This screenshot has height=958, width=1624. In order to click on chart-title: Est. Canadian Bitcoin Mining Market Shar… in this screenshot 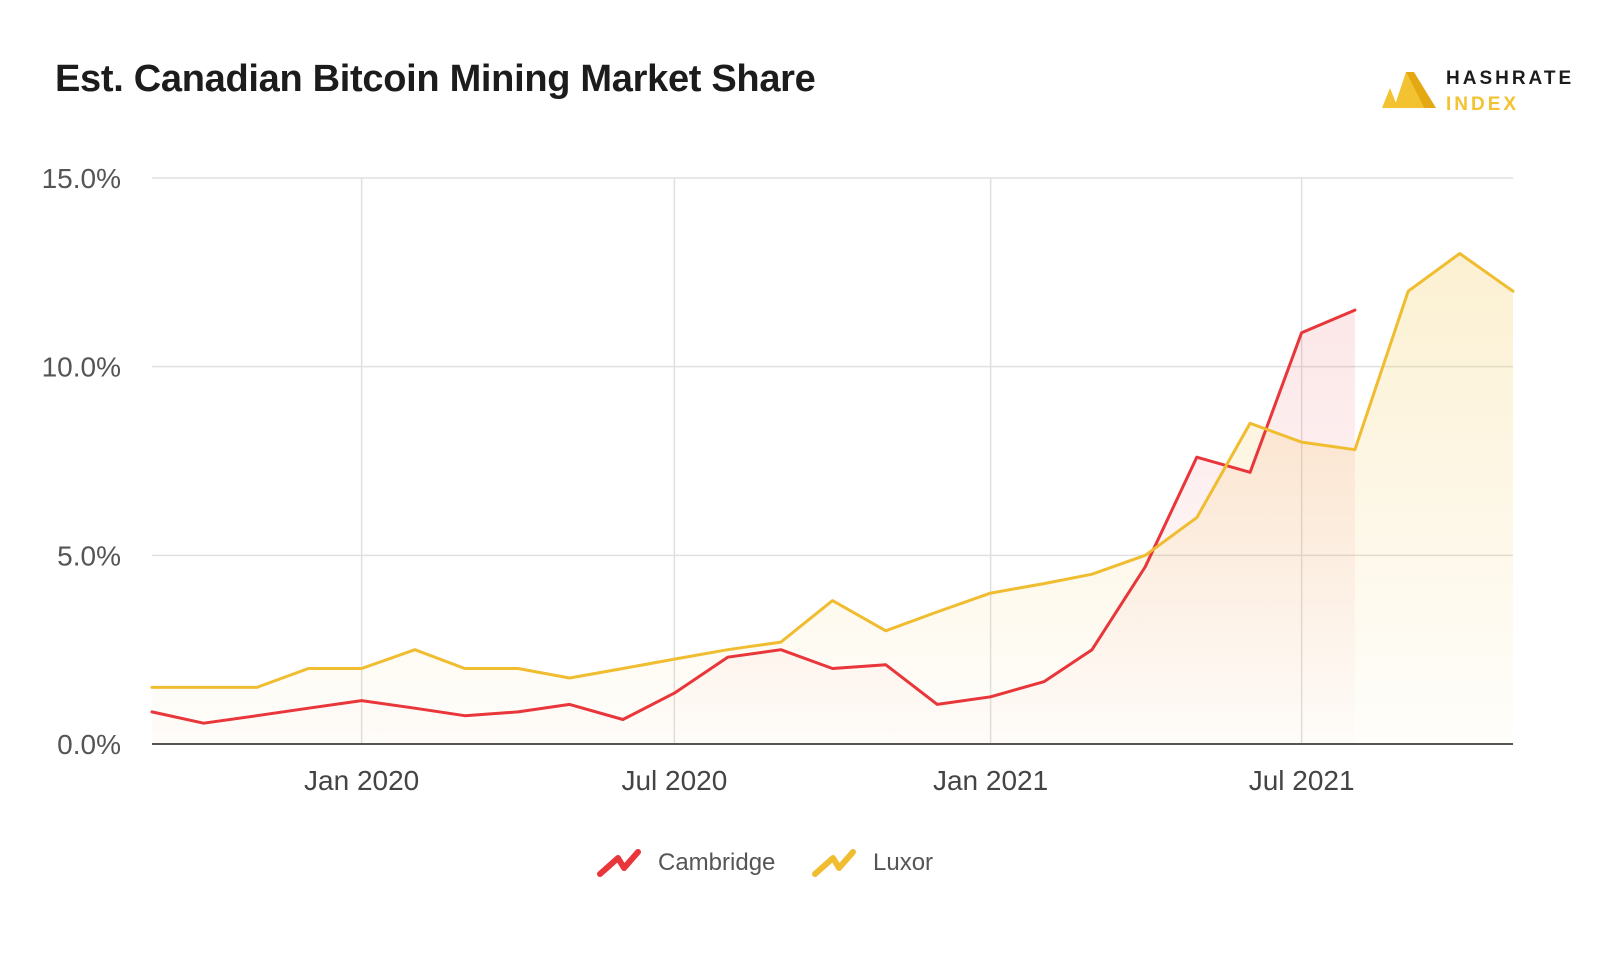, I will do `click(435, 79)`.